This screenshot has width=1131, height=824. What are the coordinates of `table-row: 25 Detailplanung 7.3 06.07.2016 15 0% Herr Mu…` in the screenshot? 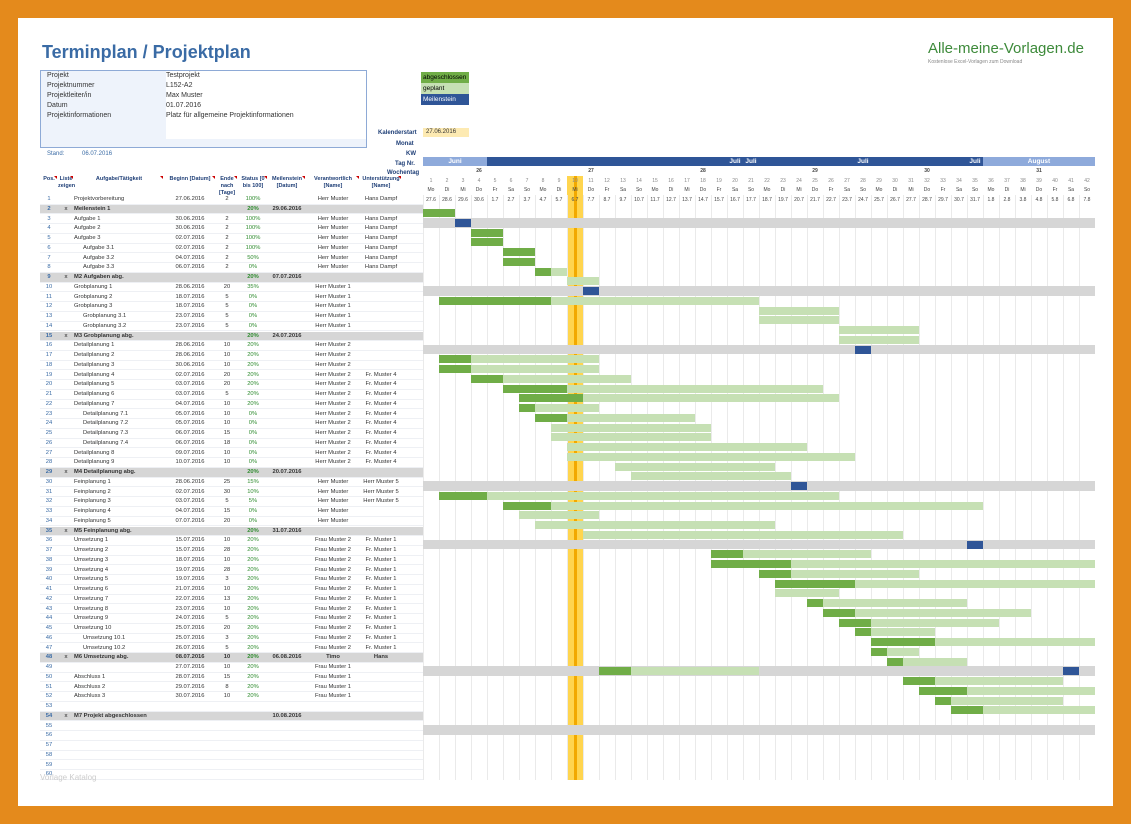 It's located at (231, 434).